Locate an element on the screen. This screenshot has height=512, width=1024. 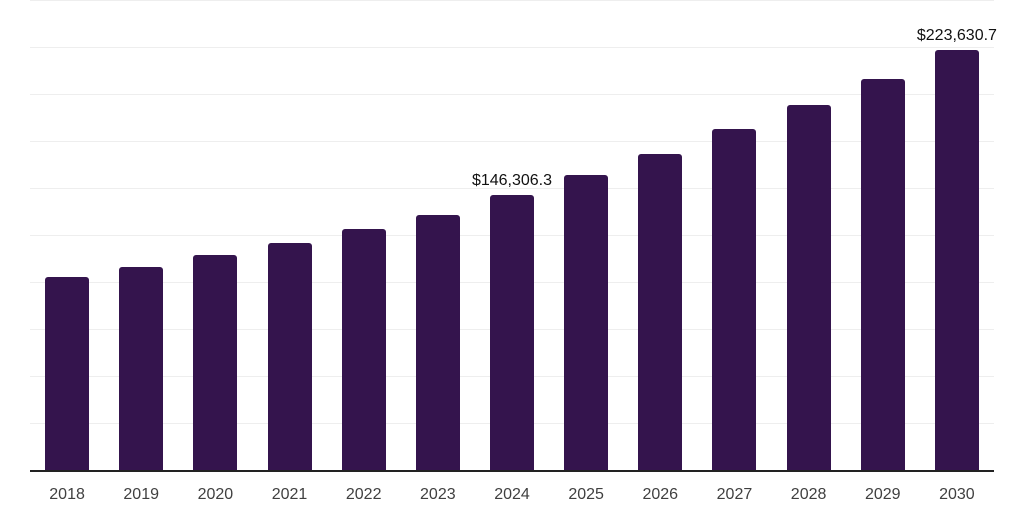
x-tick-label-2023: 2023 is located at coordinates (438, 494).